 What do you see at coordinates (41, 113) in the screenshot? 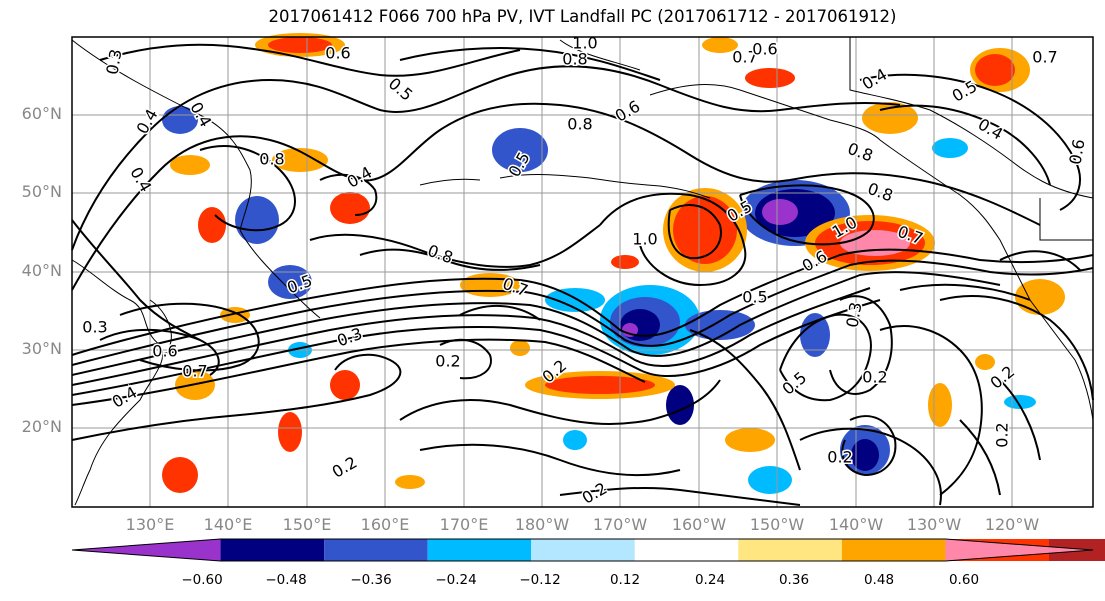
I see `lat-label: 60°N` at bounding box center [41, 113].